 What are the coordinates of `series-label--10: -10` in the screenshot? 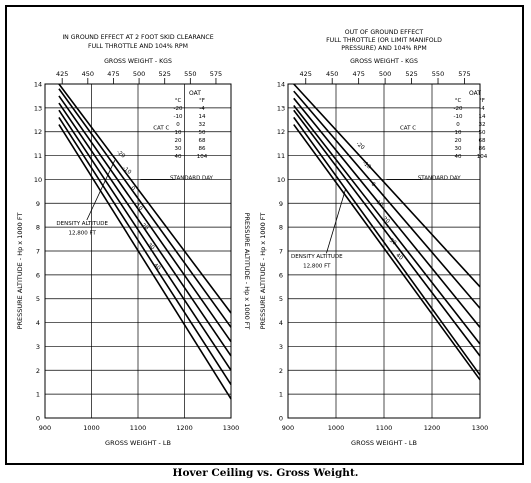 It's located at (126, 171).